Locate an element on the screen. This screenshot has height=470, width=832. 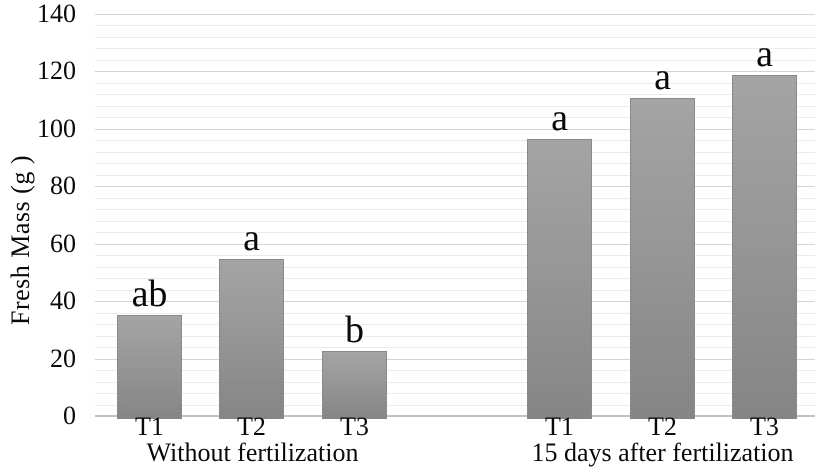
group-label: 15 days after fertilization is located at coordinates (662, 452).